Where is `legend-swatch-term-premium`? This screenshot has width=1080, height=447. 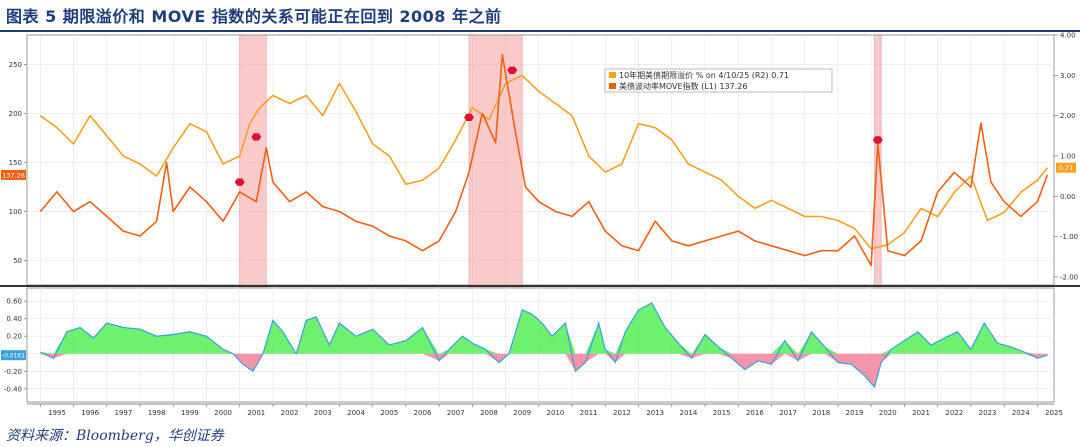
legend-swatch-term-premium is located at coordinates (612, 75).